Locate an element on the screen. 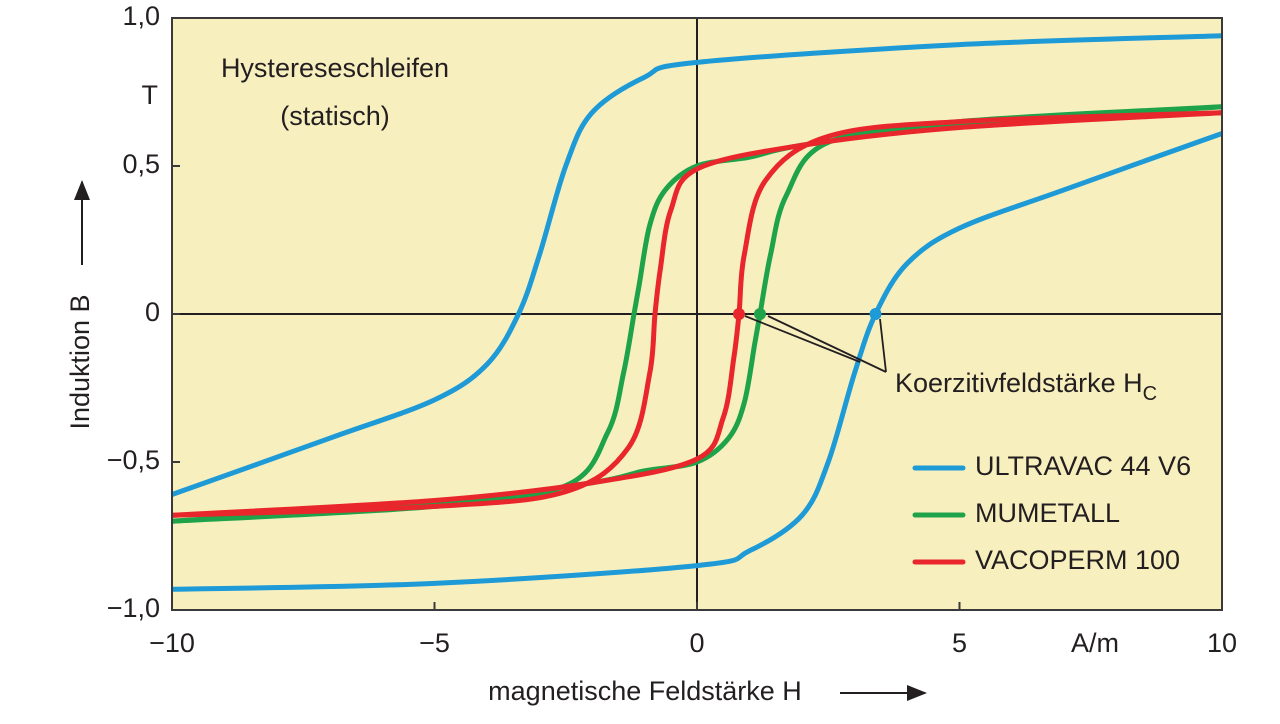 The width and height of the screenshot is (1280, 724). y-tick-label: −0,5 is located at coordinates (133, 460).